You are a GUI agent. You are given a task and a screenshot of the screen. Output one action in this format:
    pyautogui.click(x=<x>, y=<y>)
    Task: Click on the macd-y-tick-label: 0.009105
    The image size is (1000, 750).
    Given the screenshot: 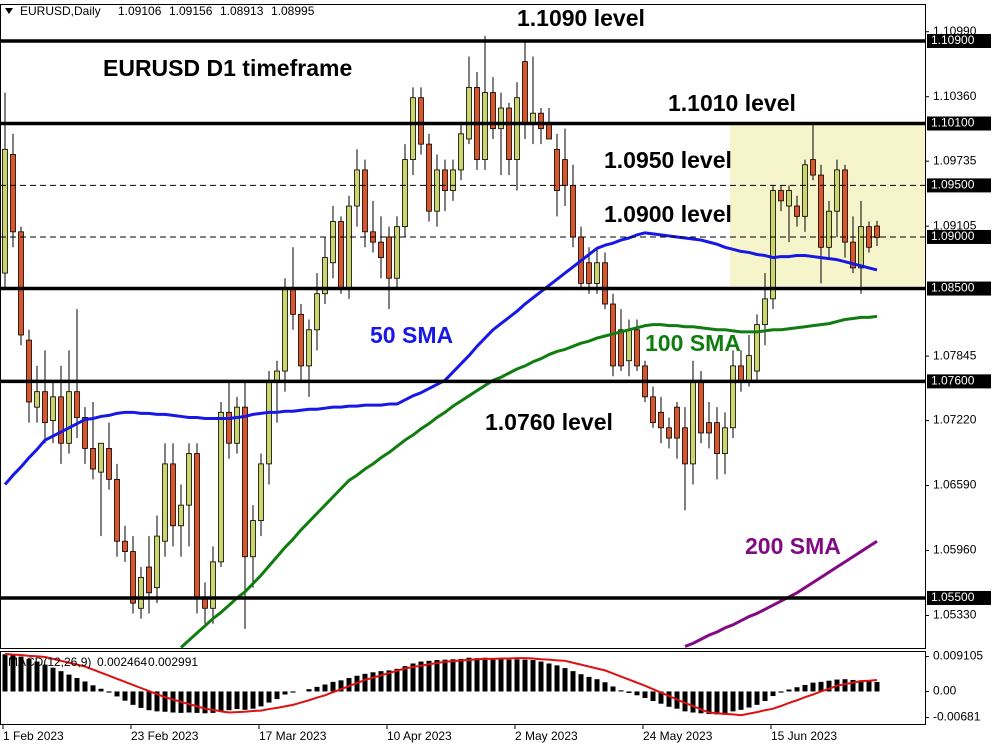 What is the action you would take?
    pyautogui.click(x=958, y=656)
    